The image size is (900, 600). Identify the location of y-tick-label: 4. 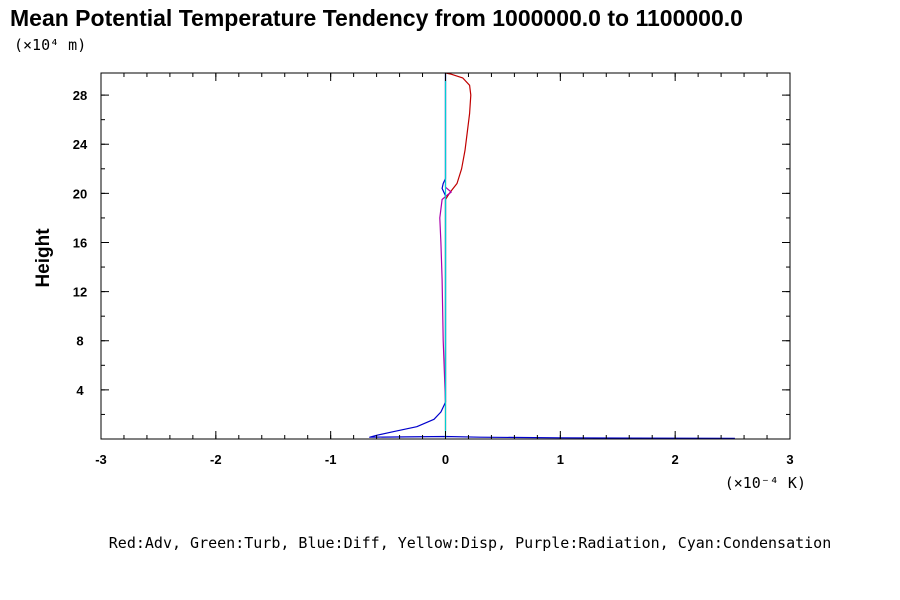
(80, 390).